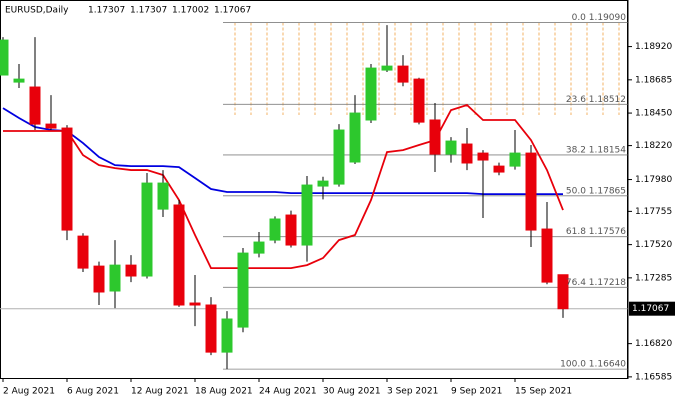  What do you see at coordinates (288, 392) in the screenshot?
I see `x-tick-label: 24 Aug 2021` at bounding box center [288, 392].